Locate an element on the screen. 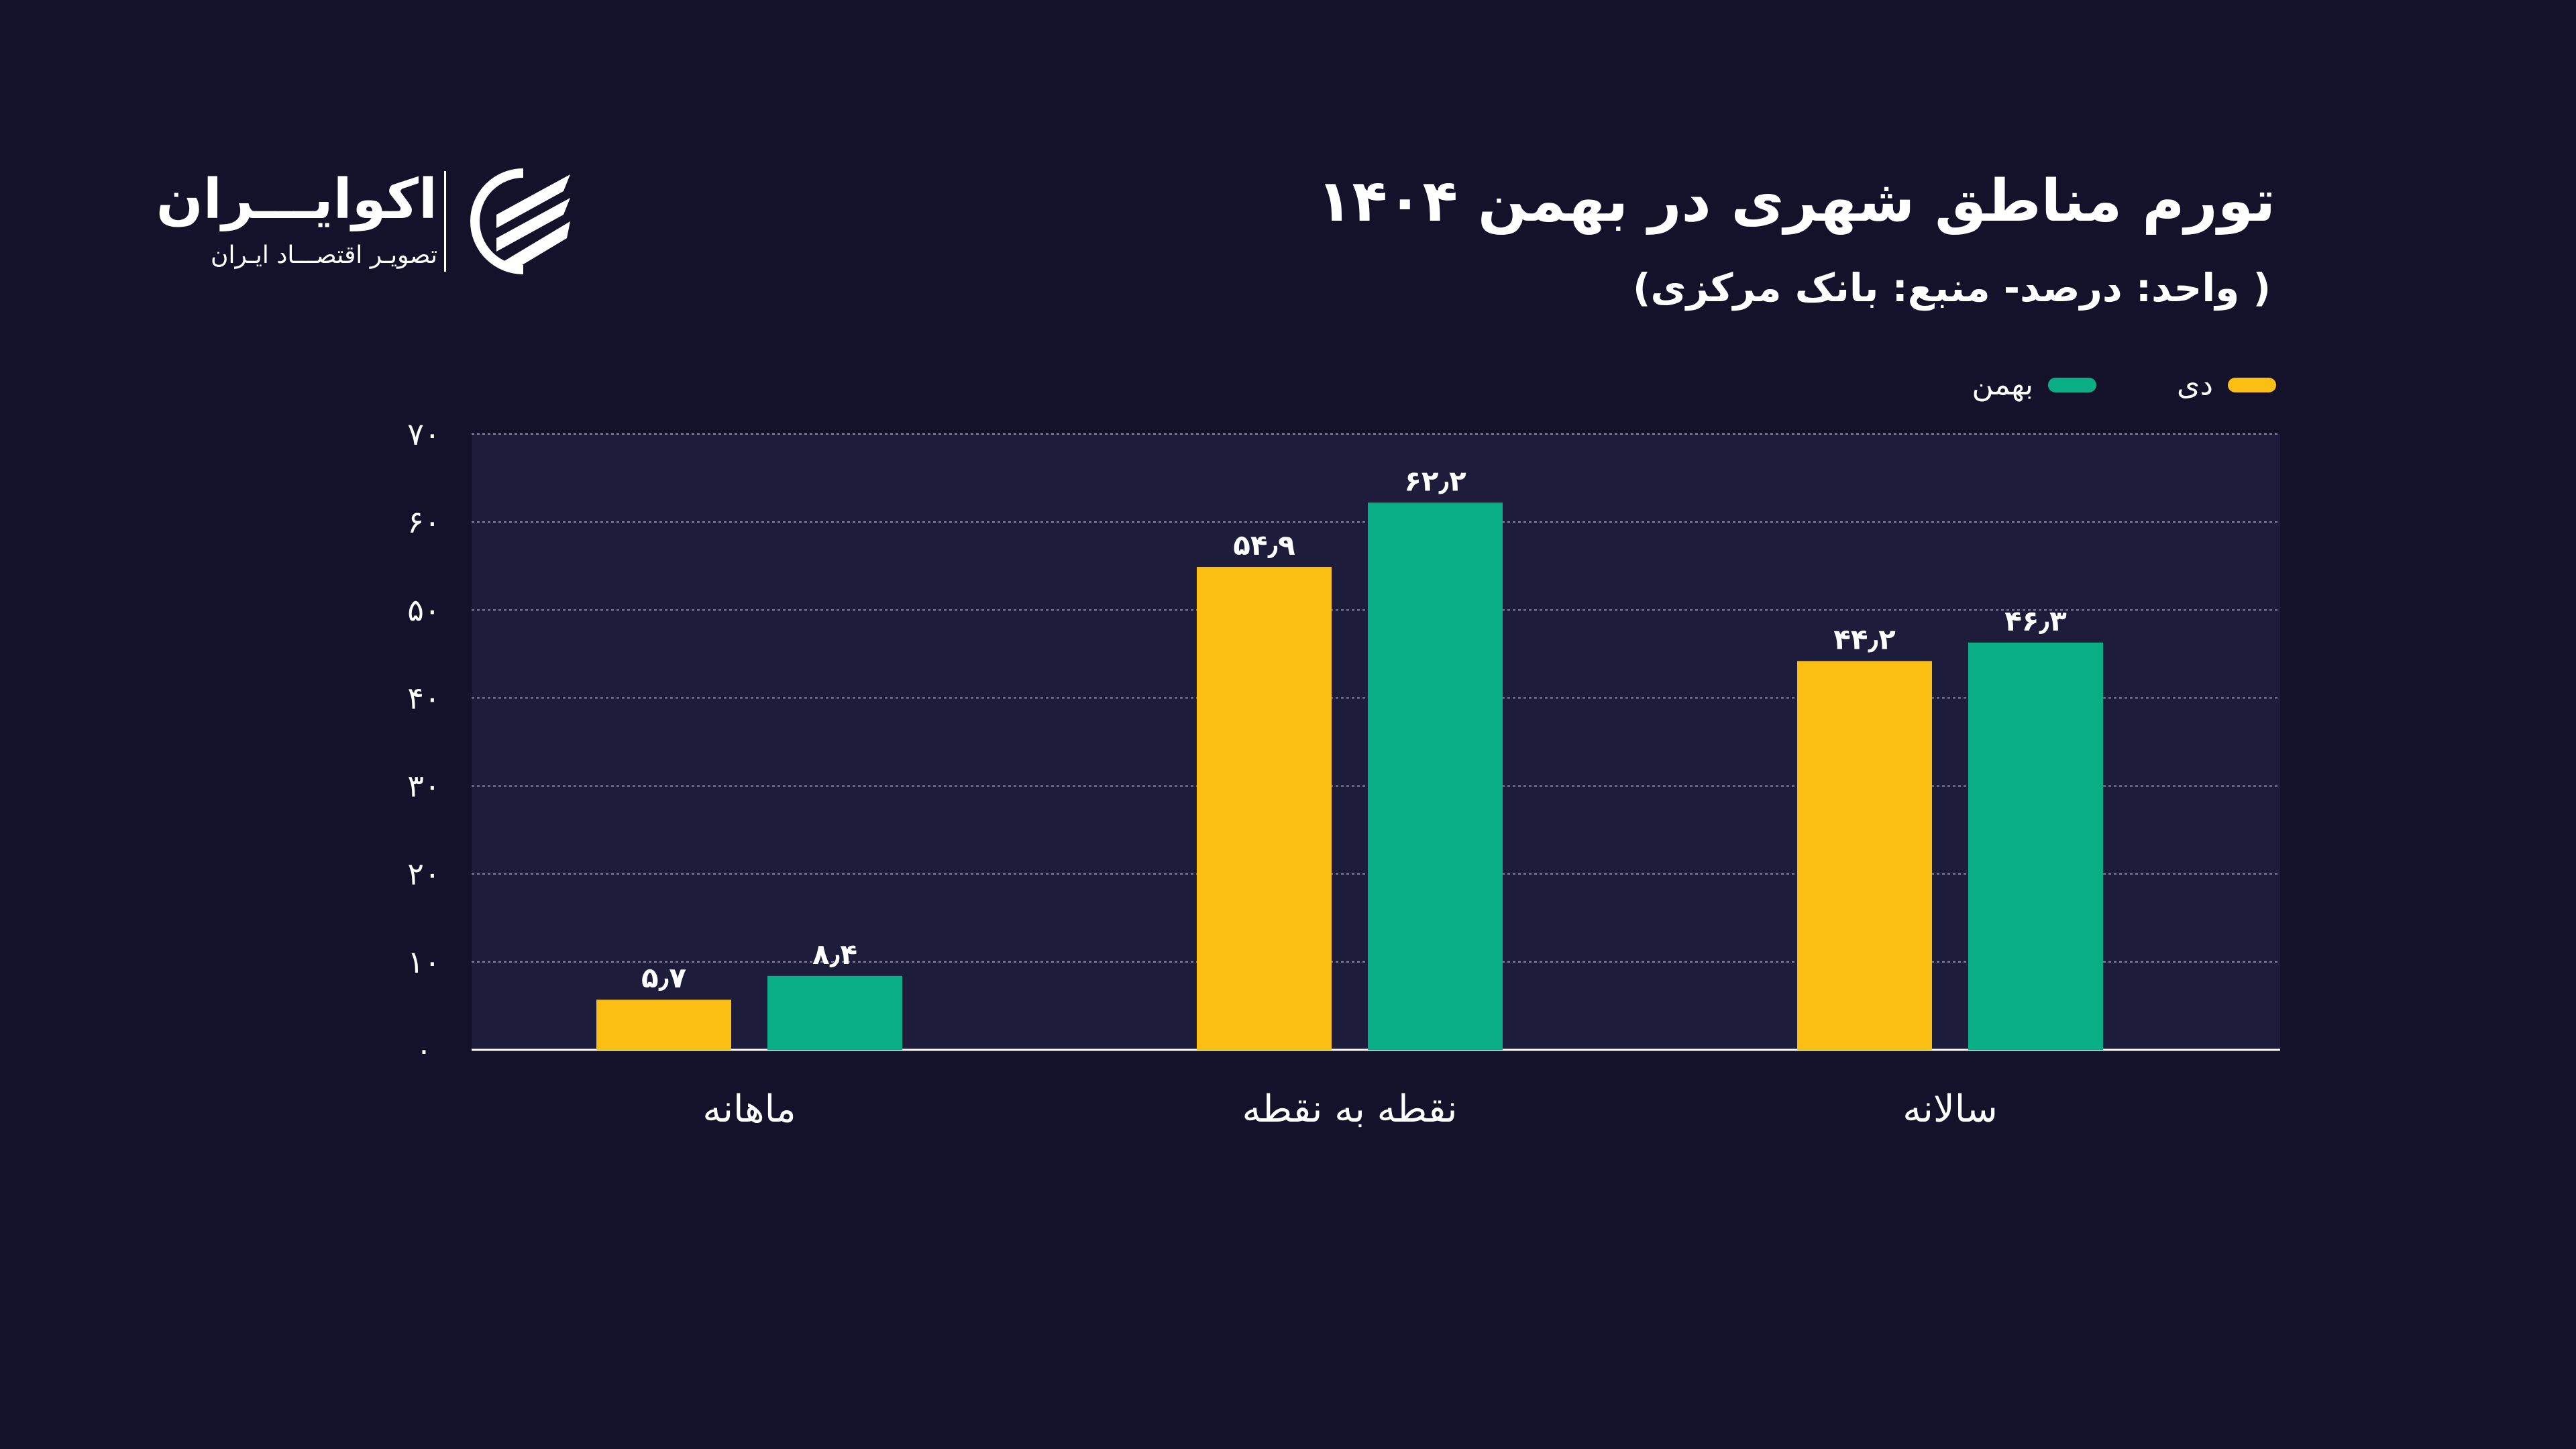  legend-item-bahman: بهمن is located at coordinates (2034, 385).